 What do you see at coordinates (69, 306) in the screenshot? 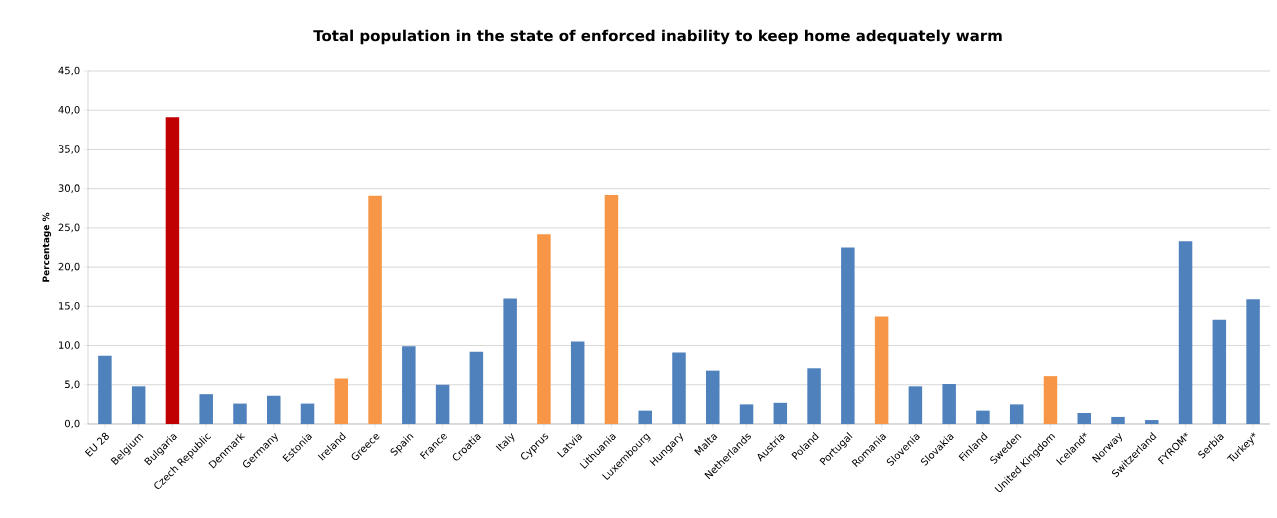
I see `y-tick-label: 15,0` at bounding box center [69, 306].